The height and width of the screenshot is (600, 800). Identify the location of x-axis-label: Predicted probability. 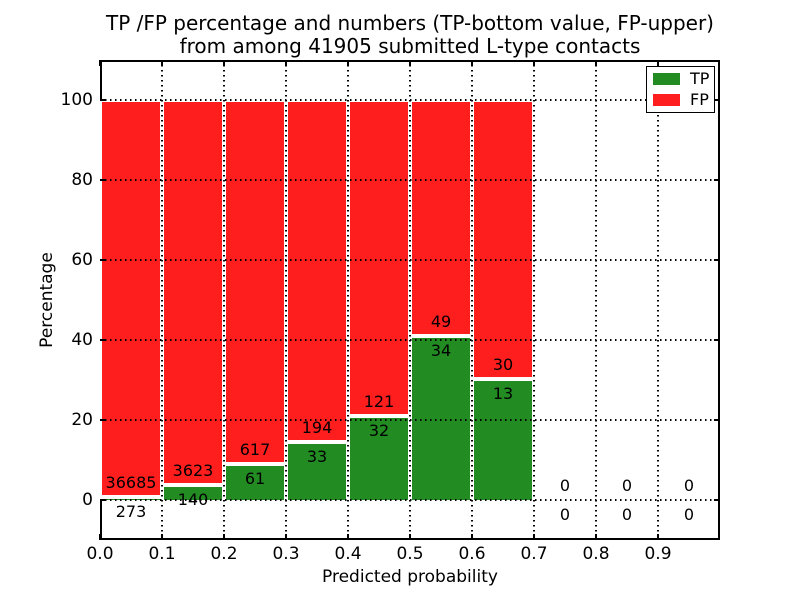
(410, 577).